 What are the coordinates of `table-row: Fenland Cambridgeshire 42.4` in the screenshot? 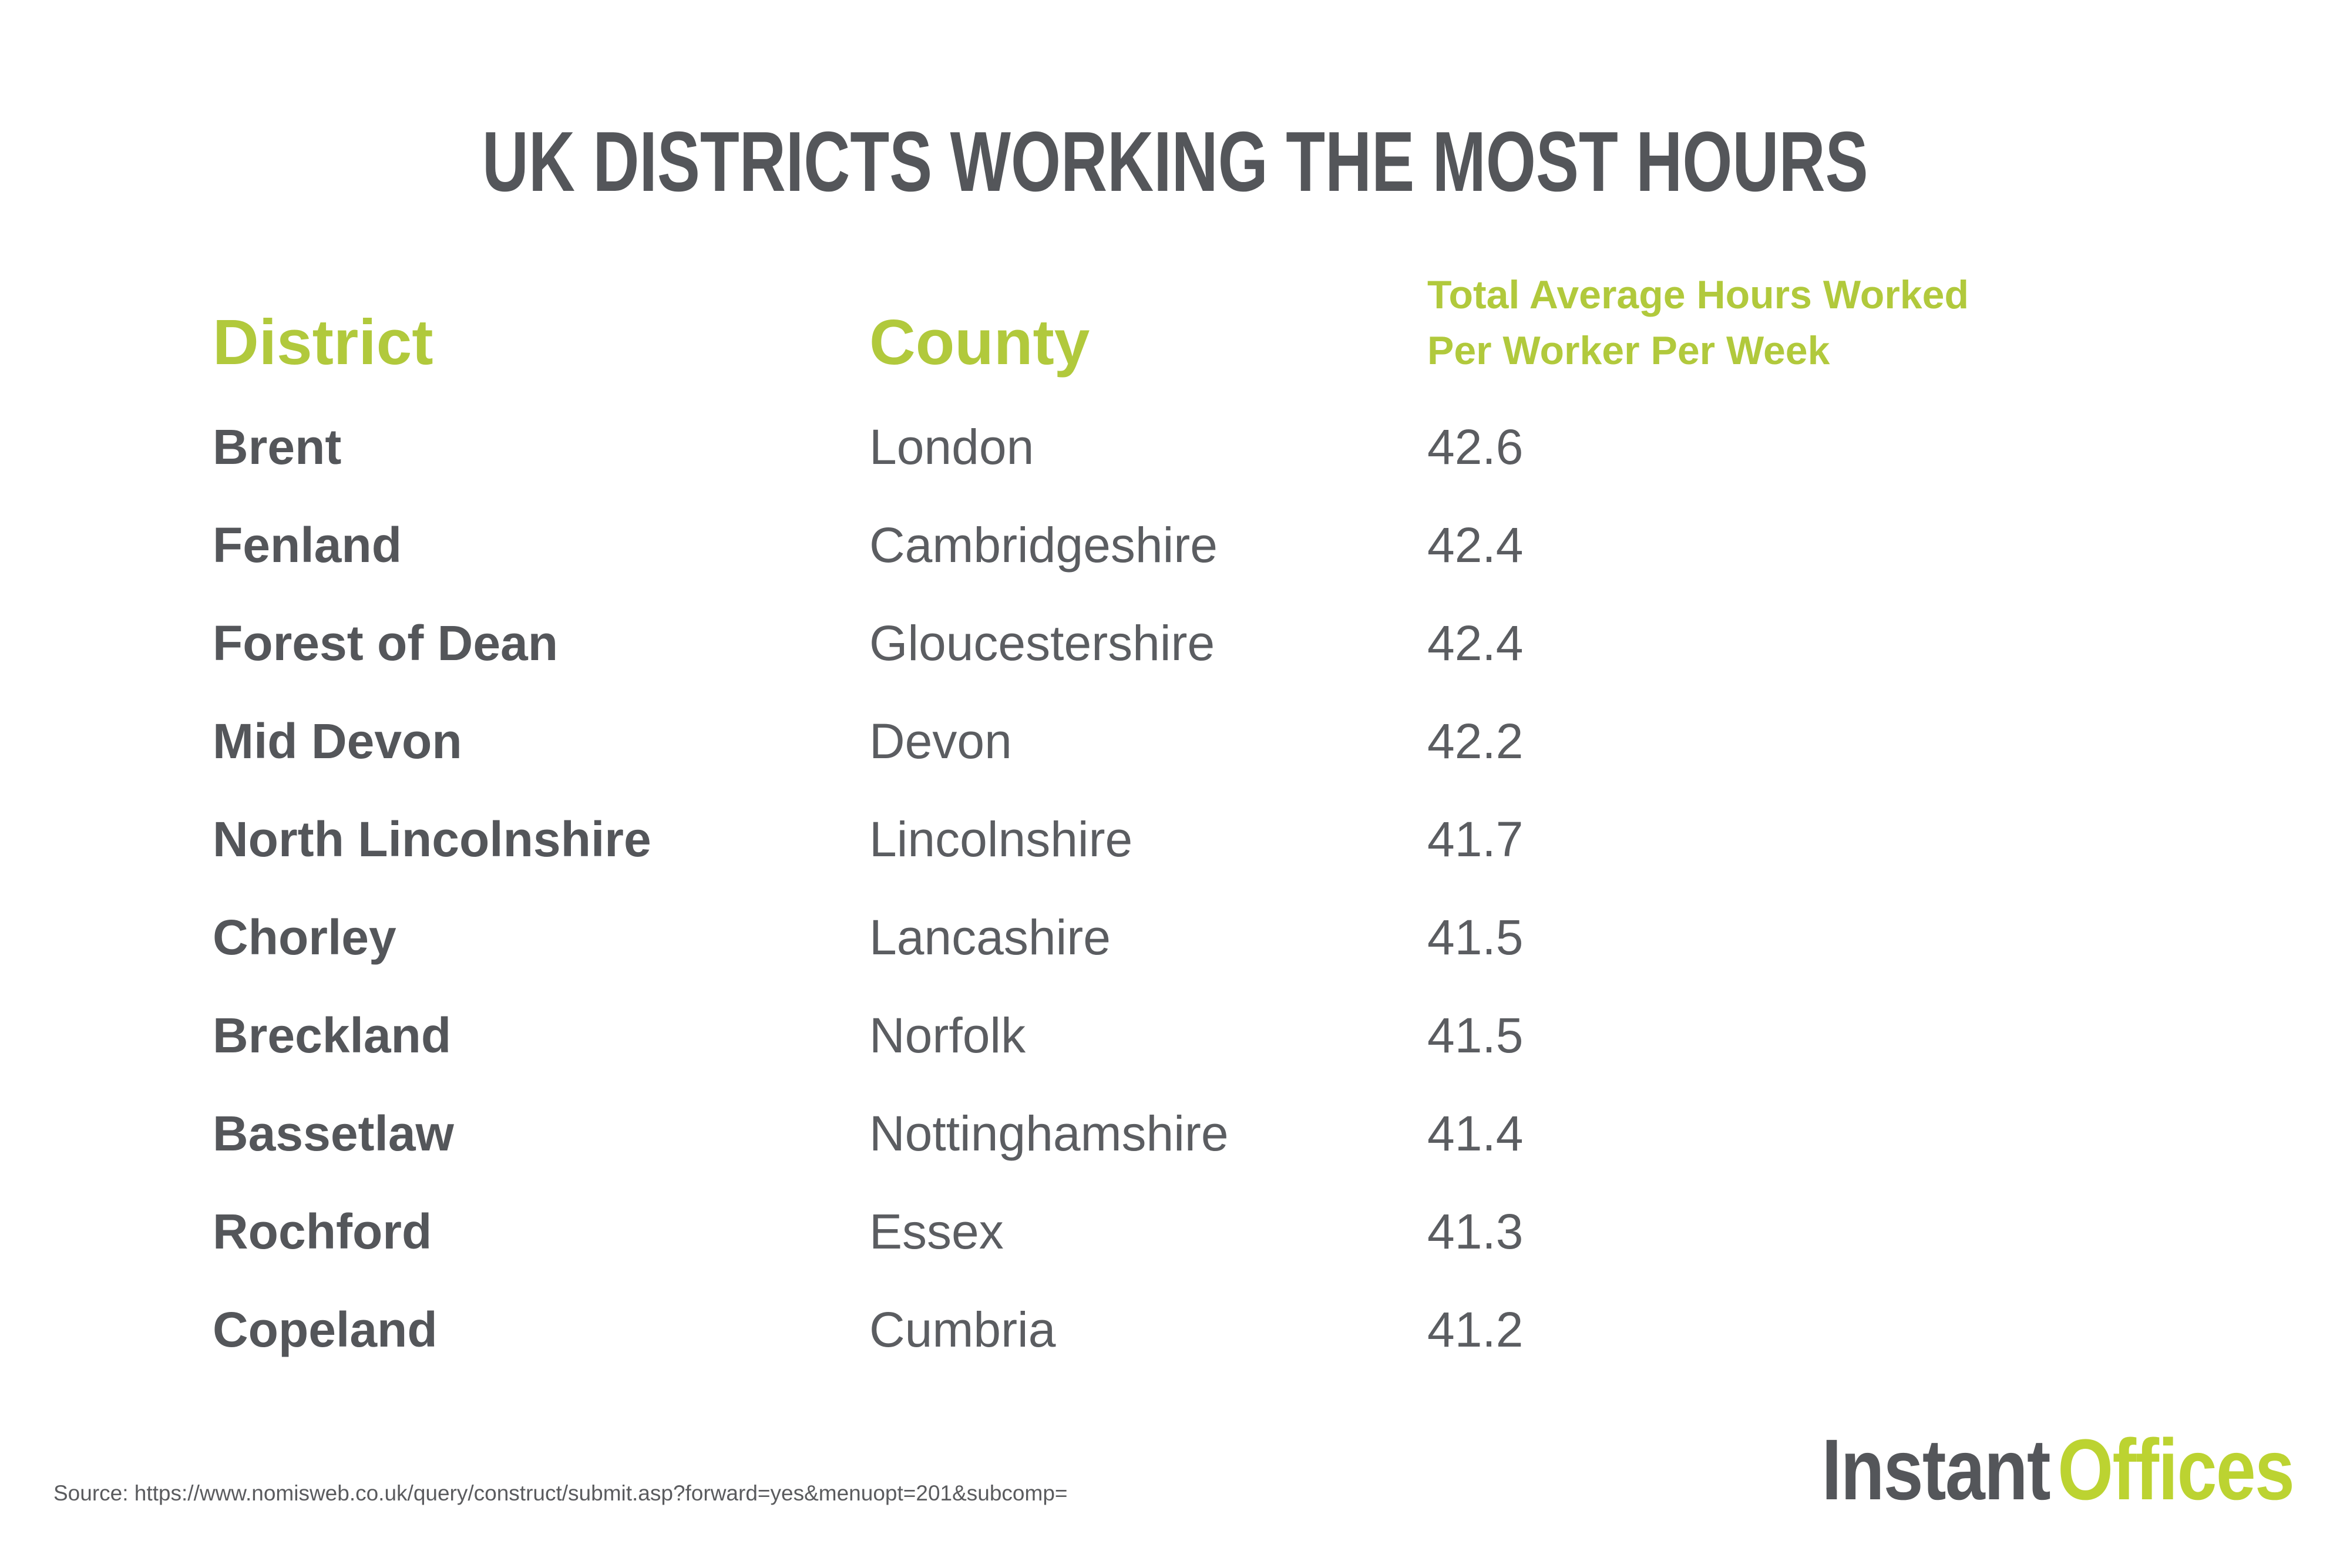 It's located at (1175, 545).